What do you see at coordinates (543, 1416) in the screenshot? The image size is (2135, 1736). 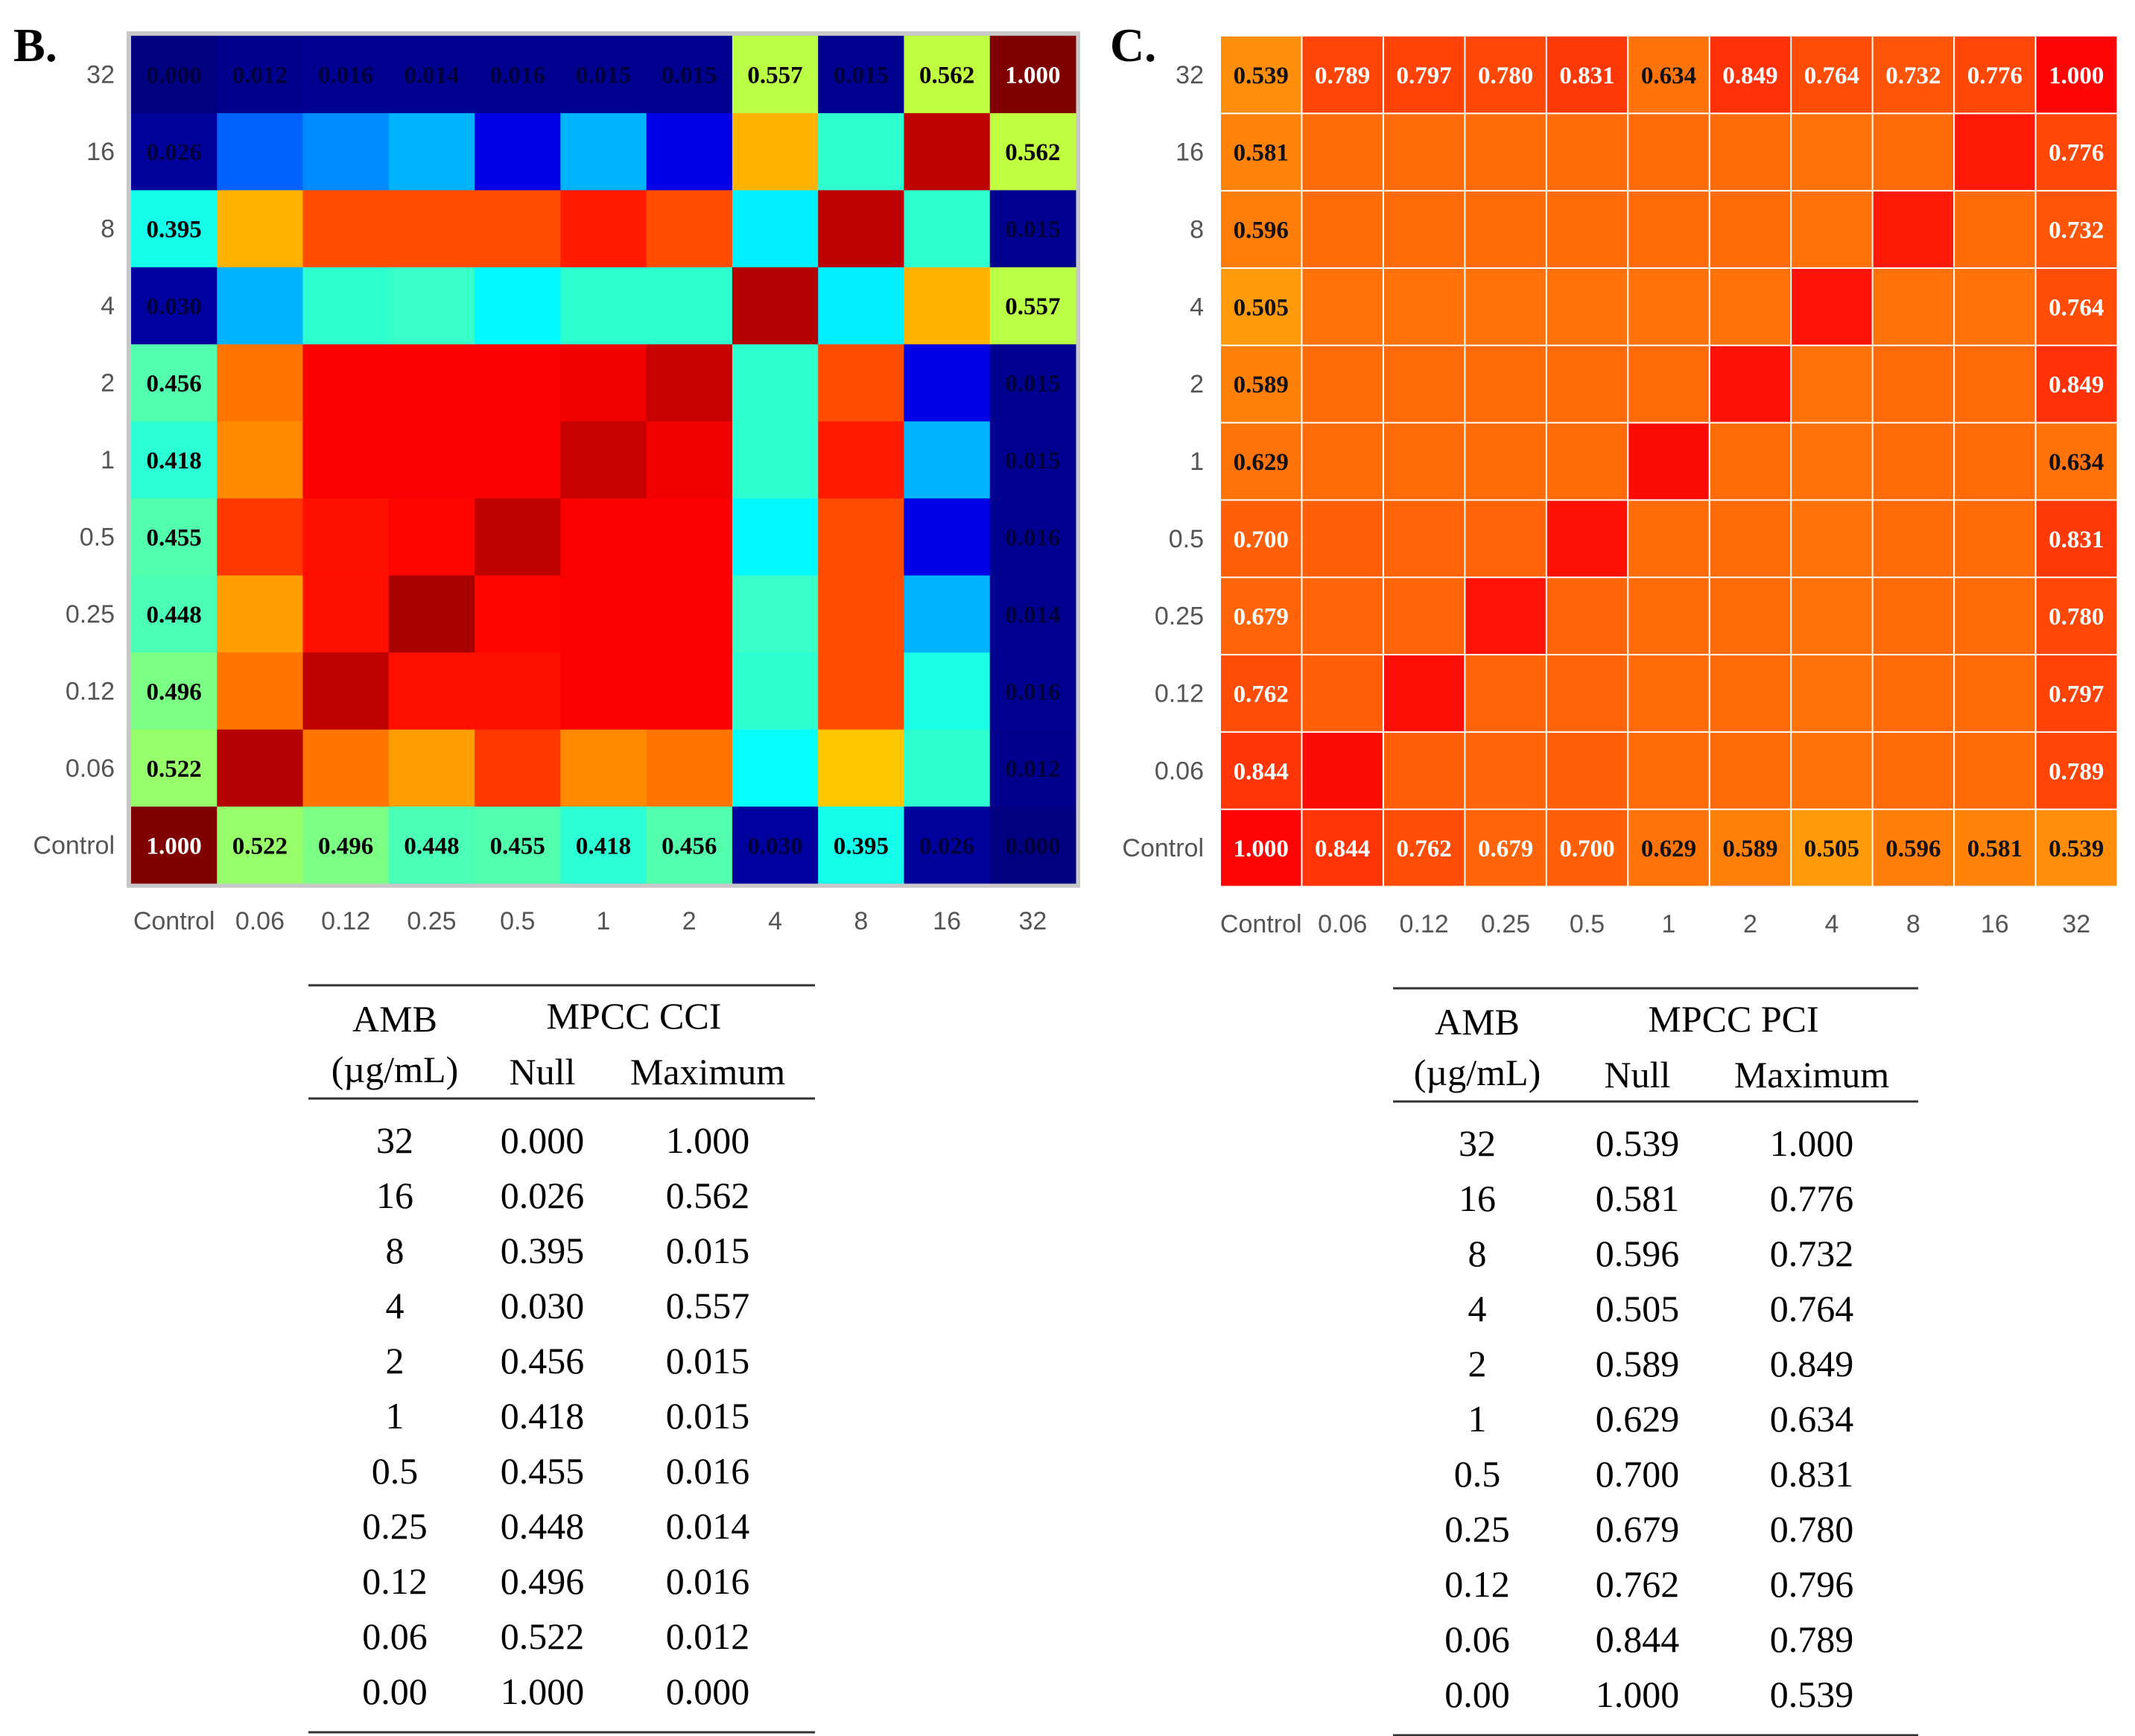 I see `table-cell: 0.418` at bounding box center [543, 1416].